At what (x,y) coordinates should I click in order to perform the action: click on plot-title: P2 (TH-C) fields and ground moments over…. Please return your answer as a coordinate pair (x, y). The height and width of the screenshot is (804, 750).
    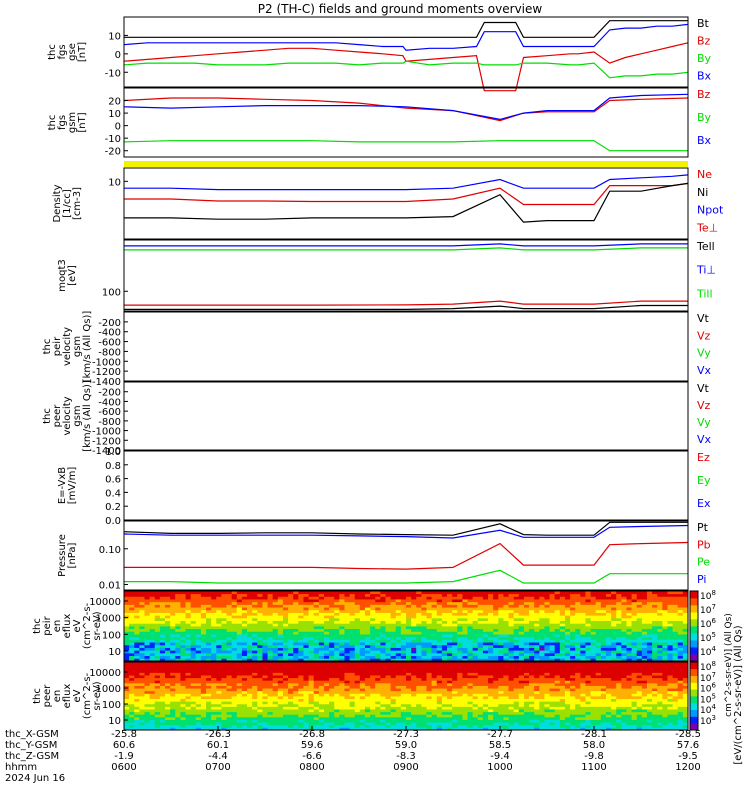
    Looking at the image, I should click on (400, 9).